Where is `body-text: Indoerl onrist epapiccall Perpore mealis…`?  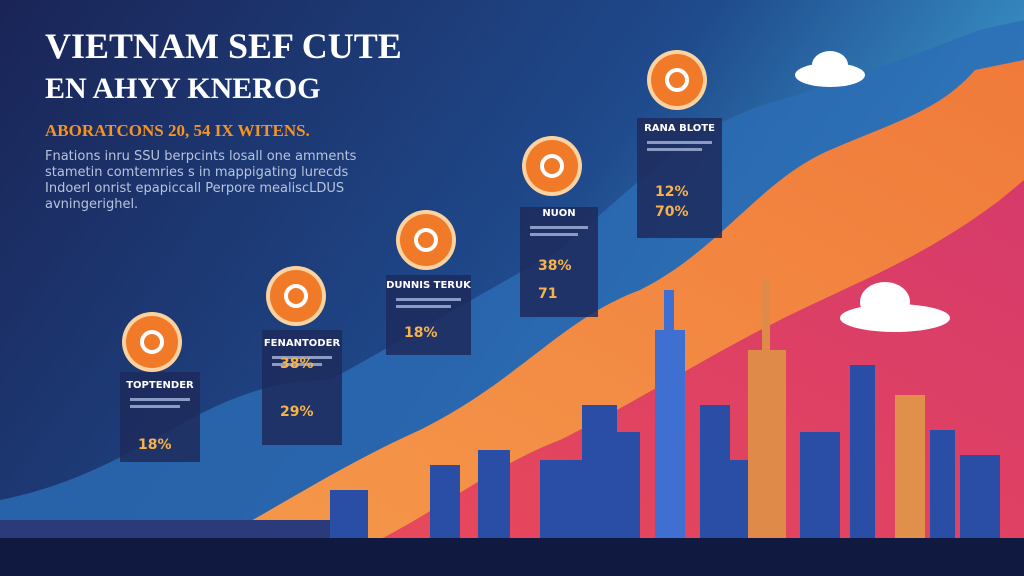 body-text: Indoerl onrist epapiccall Perpore mealis… is located at coordinates (194, 188).